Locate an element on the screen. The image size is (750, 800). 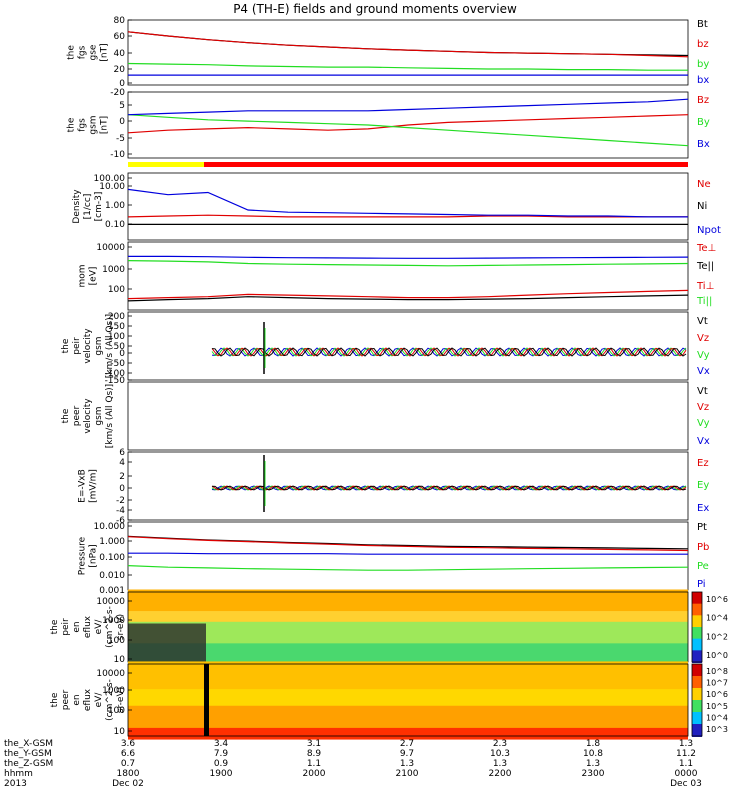
y-axis-label: [km/s (All Qs)] is located at coordinates (110, 346).